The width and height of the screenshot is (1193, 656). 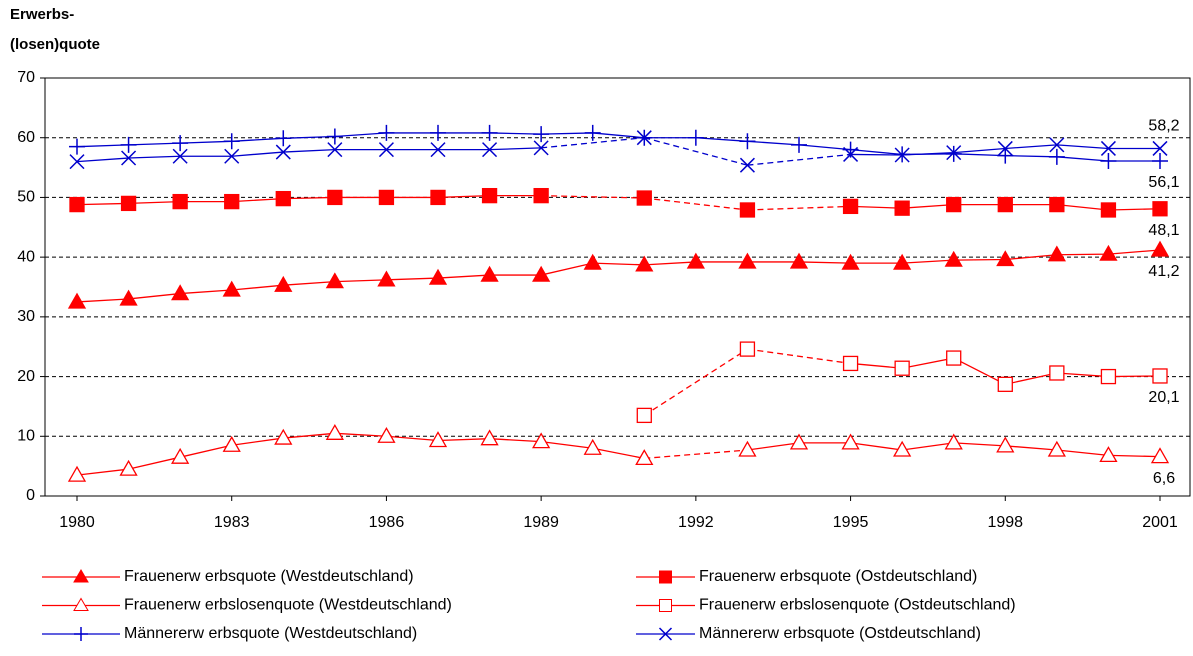 What do you see at coordinates (1163, 126) in the screenshot?
I see `data-label: 58,2` at bounding box center [1163, 126].